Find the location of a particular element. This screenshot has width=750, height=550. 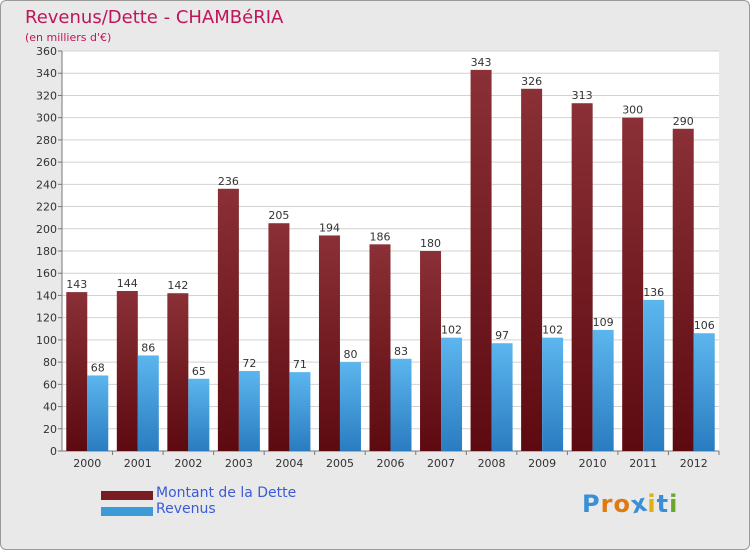

data-label-revenus-2005: 80 is located at coordinates (350, 354).